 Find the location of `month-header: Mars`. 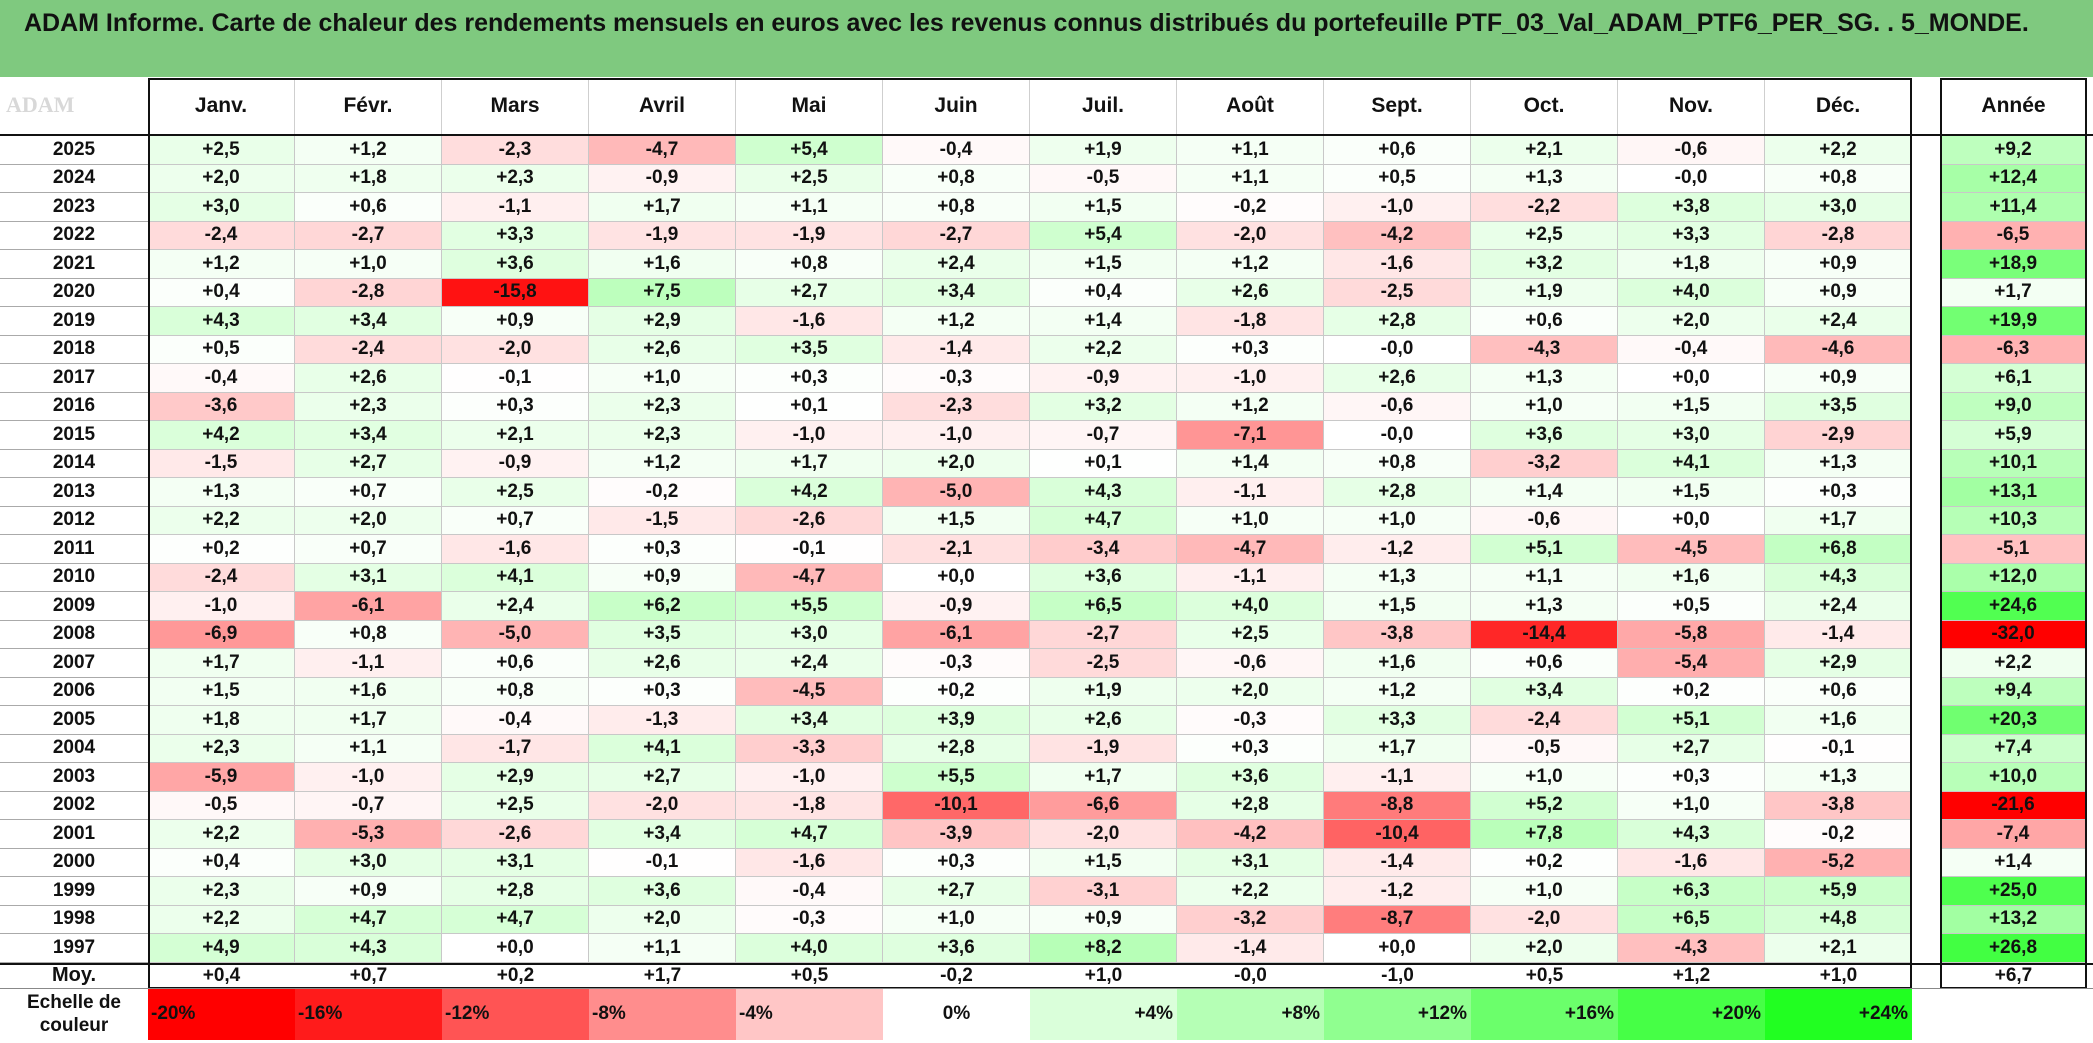

month-header: Mars is located at coordinates (515, 106).